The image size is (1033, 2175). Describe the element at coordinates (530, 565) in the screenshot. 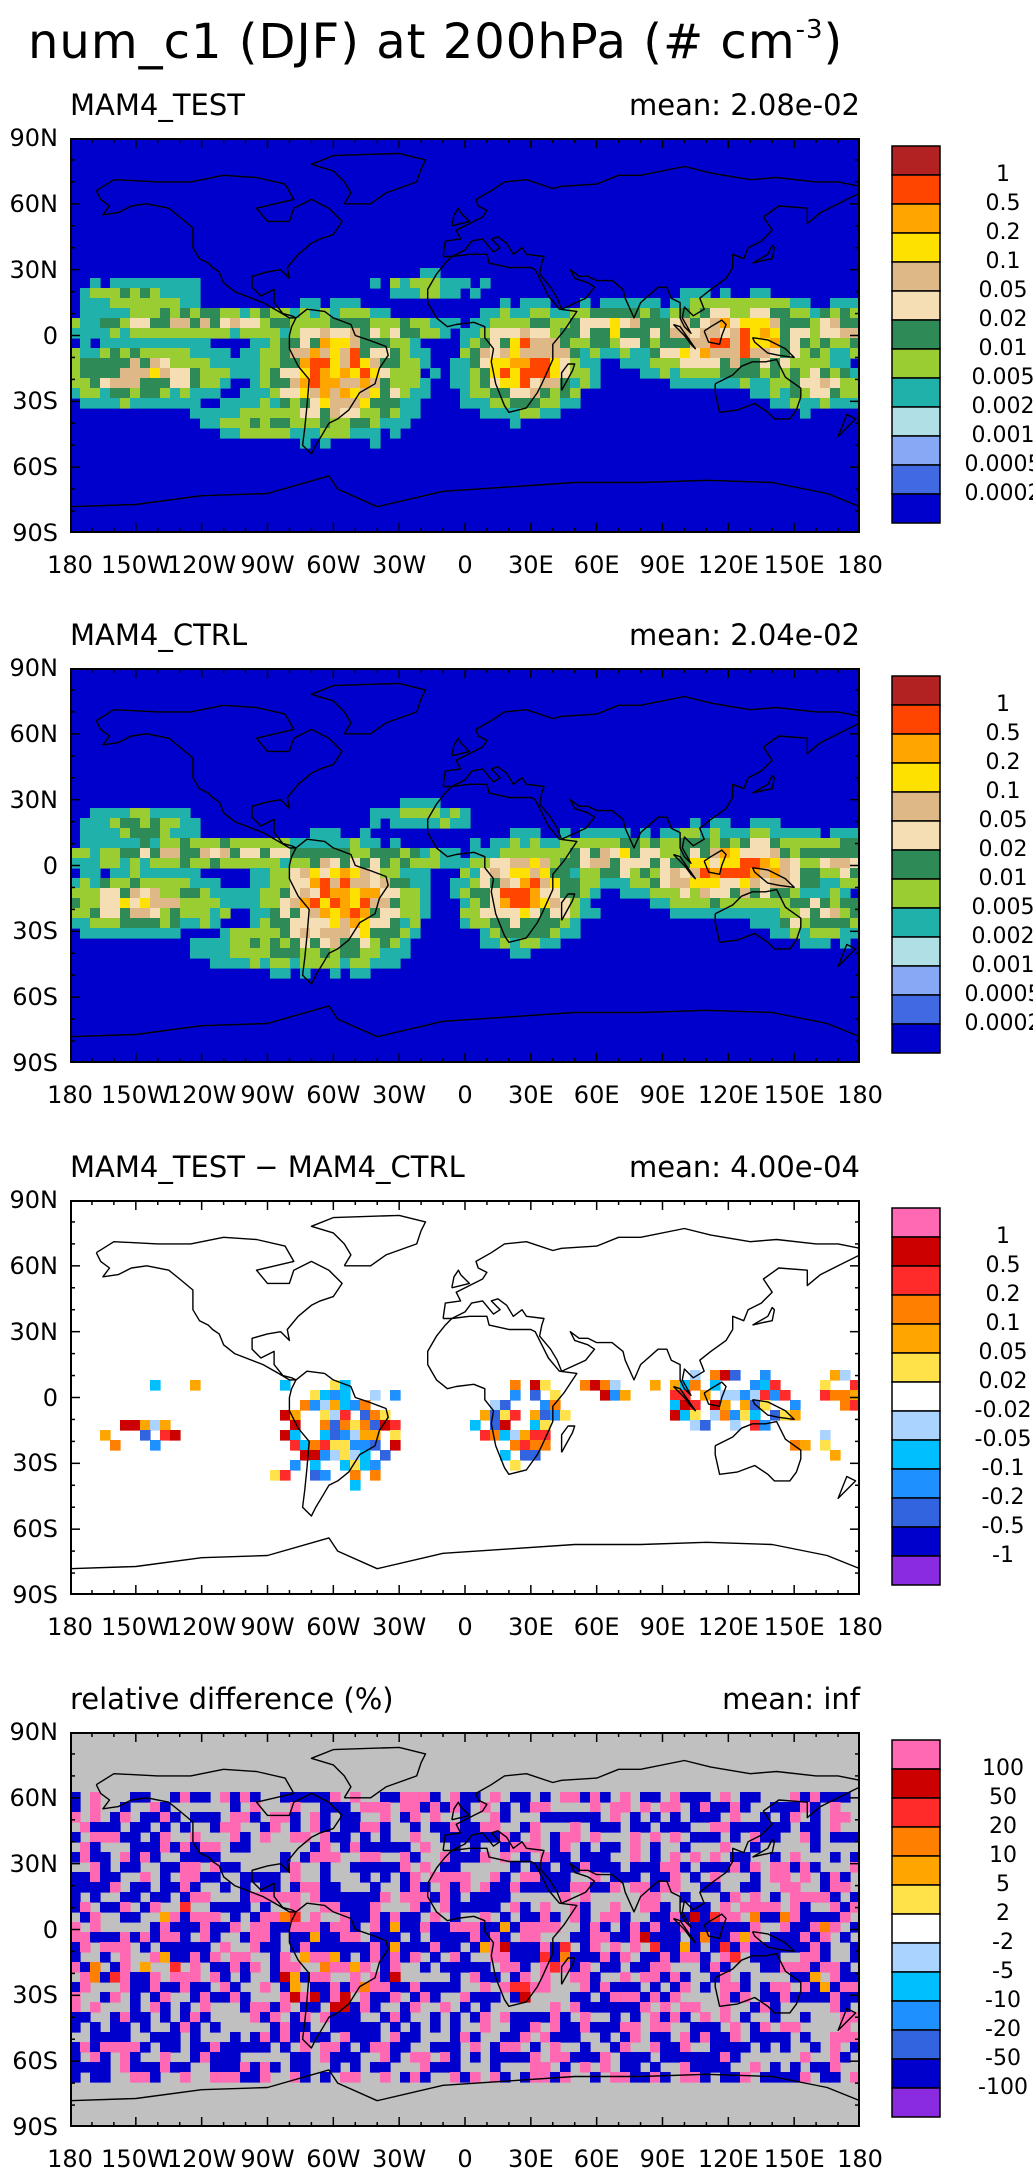

I see `lon-tick-label: 30E` at that location.